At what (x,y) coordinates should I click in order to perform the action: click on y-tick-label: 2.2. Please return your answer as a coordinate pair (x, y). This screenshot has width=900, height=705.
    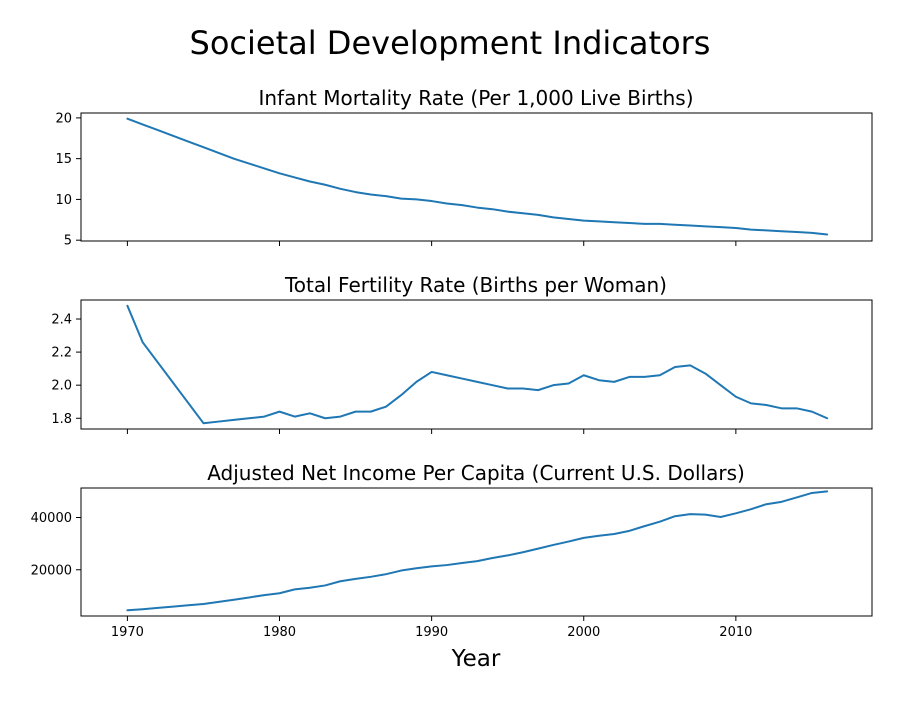
    Looking at the image, I should click on (61, 353).